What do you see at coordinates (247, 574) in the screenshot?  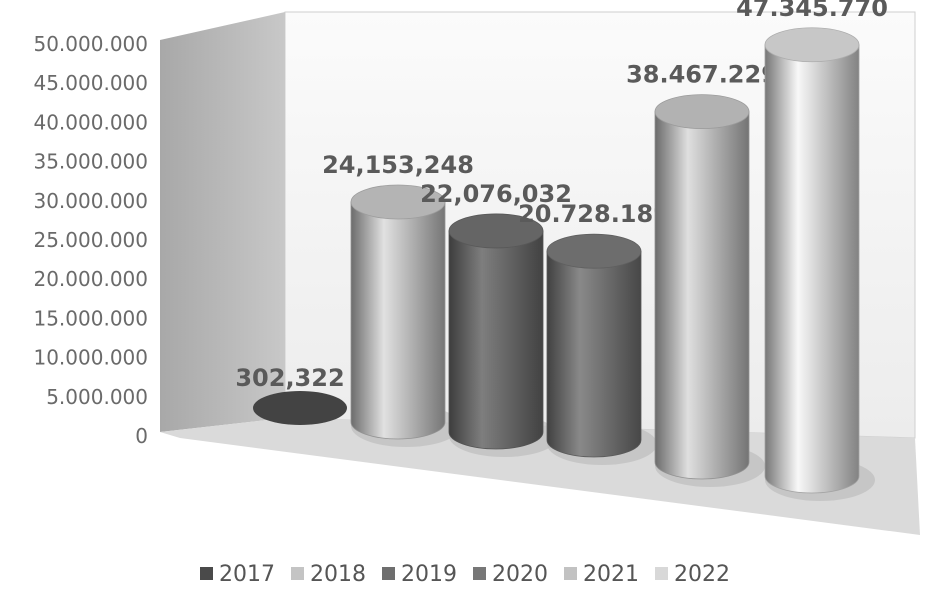 I see `legend-label: 2017` at bounding box center [247, 574].